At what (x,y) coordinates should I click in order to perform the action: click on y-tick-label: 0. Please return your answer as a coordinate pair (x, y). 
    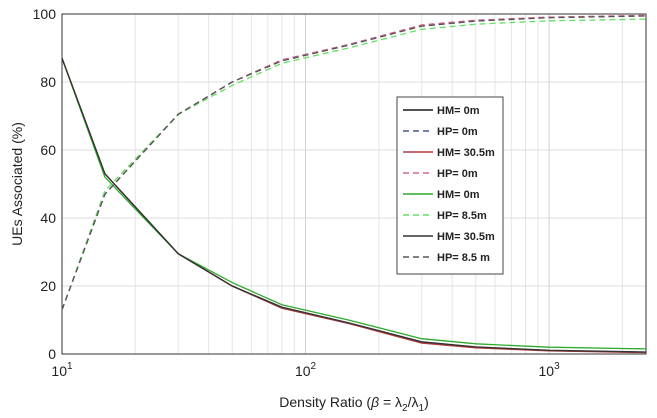
    Looking at the image, I should click on (52, 354).